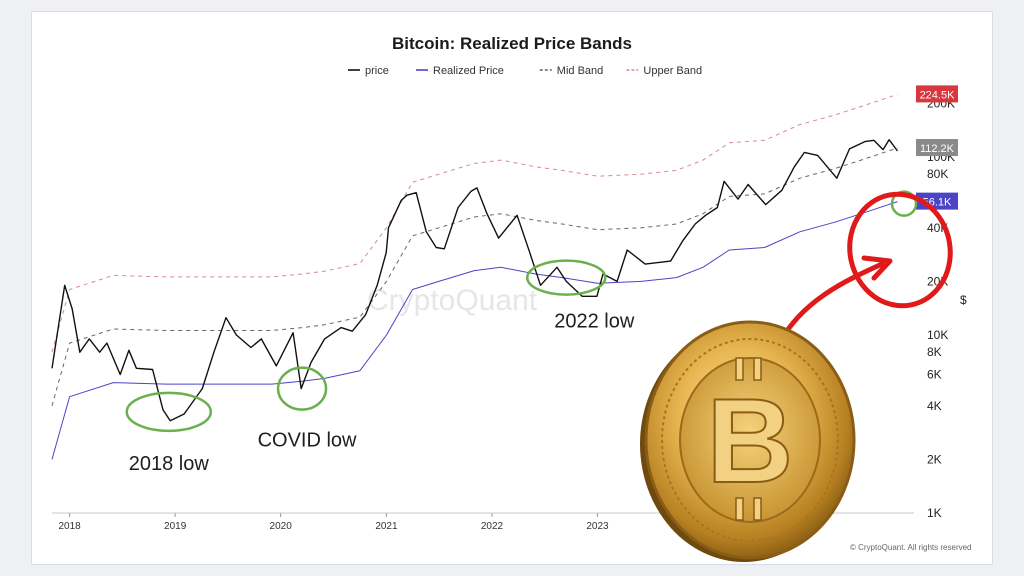 The image size is (1024, 576). Describe the element at coordinates (963, 300) in the screenshot. I see `y-unit-label: $` at that location.